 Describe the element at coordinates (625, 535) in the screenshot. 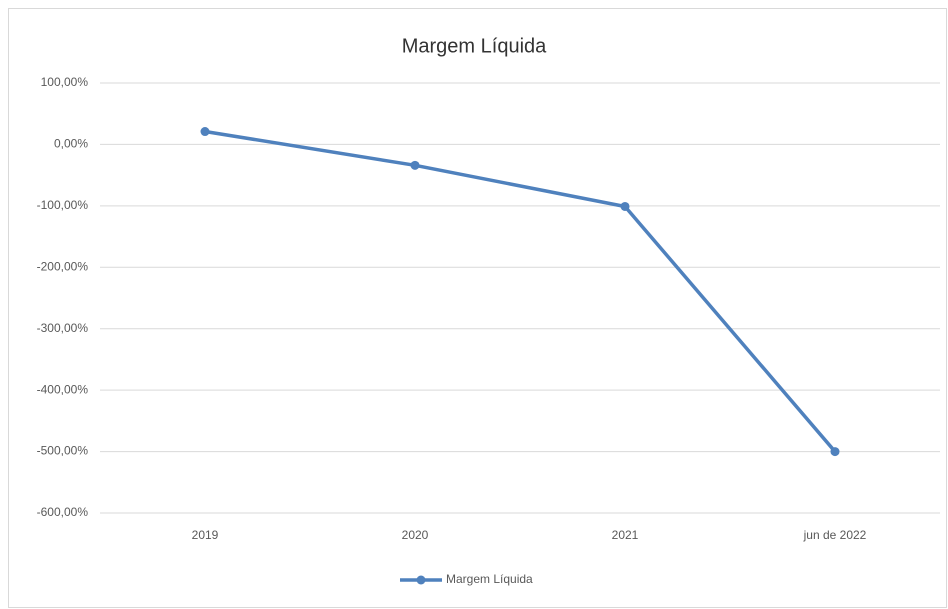

I see `x-tick-label: 2021` at that location.